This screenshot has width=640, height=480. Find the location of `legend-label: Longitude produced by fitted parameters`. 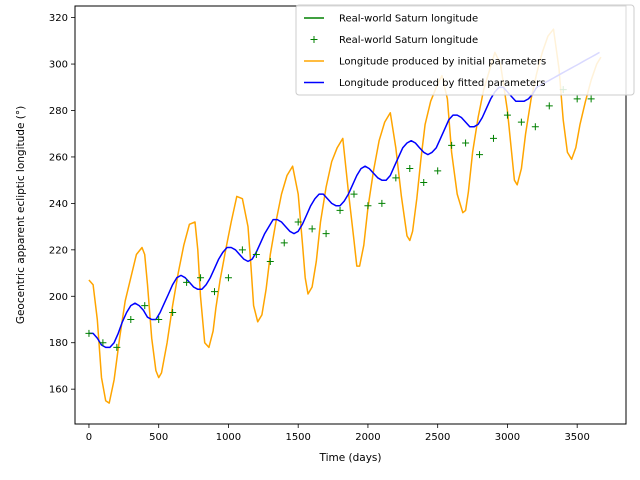

legend-label: Longitude produced by fitted parameters is located at coordinates (442, 83).